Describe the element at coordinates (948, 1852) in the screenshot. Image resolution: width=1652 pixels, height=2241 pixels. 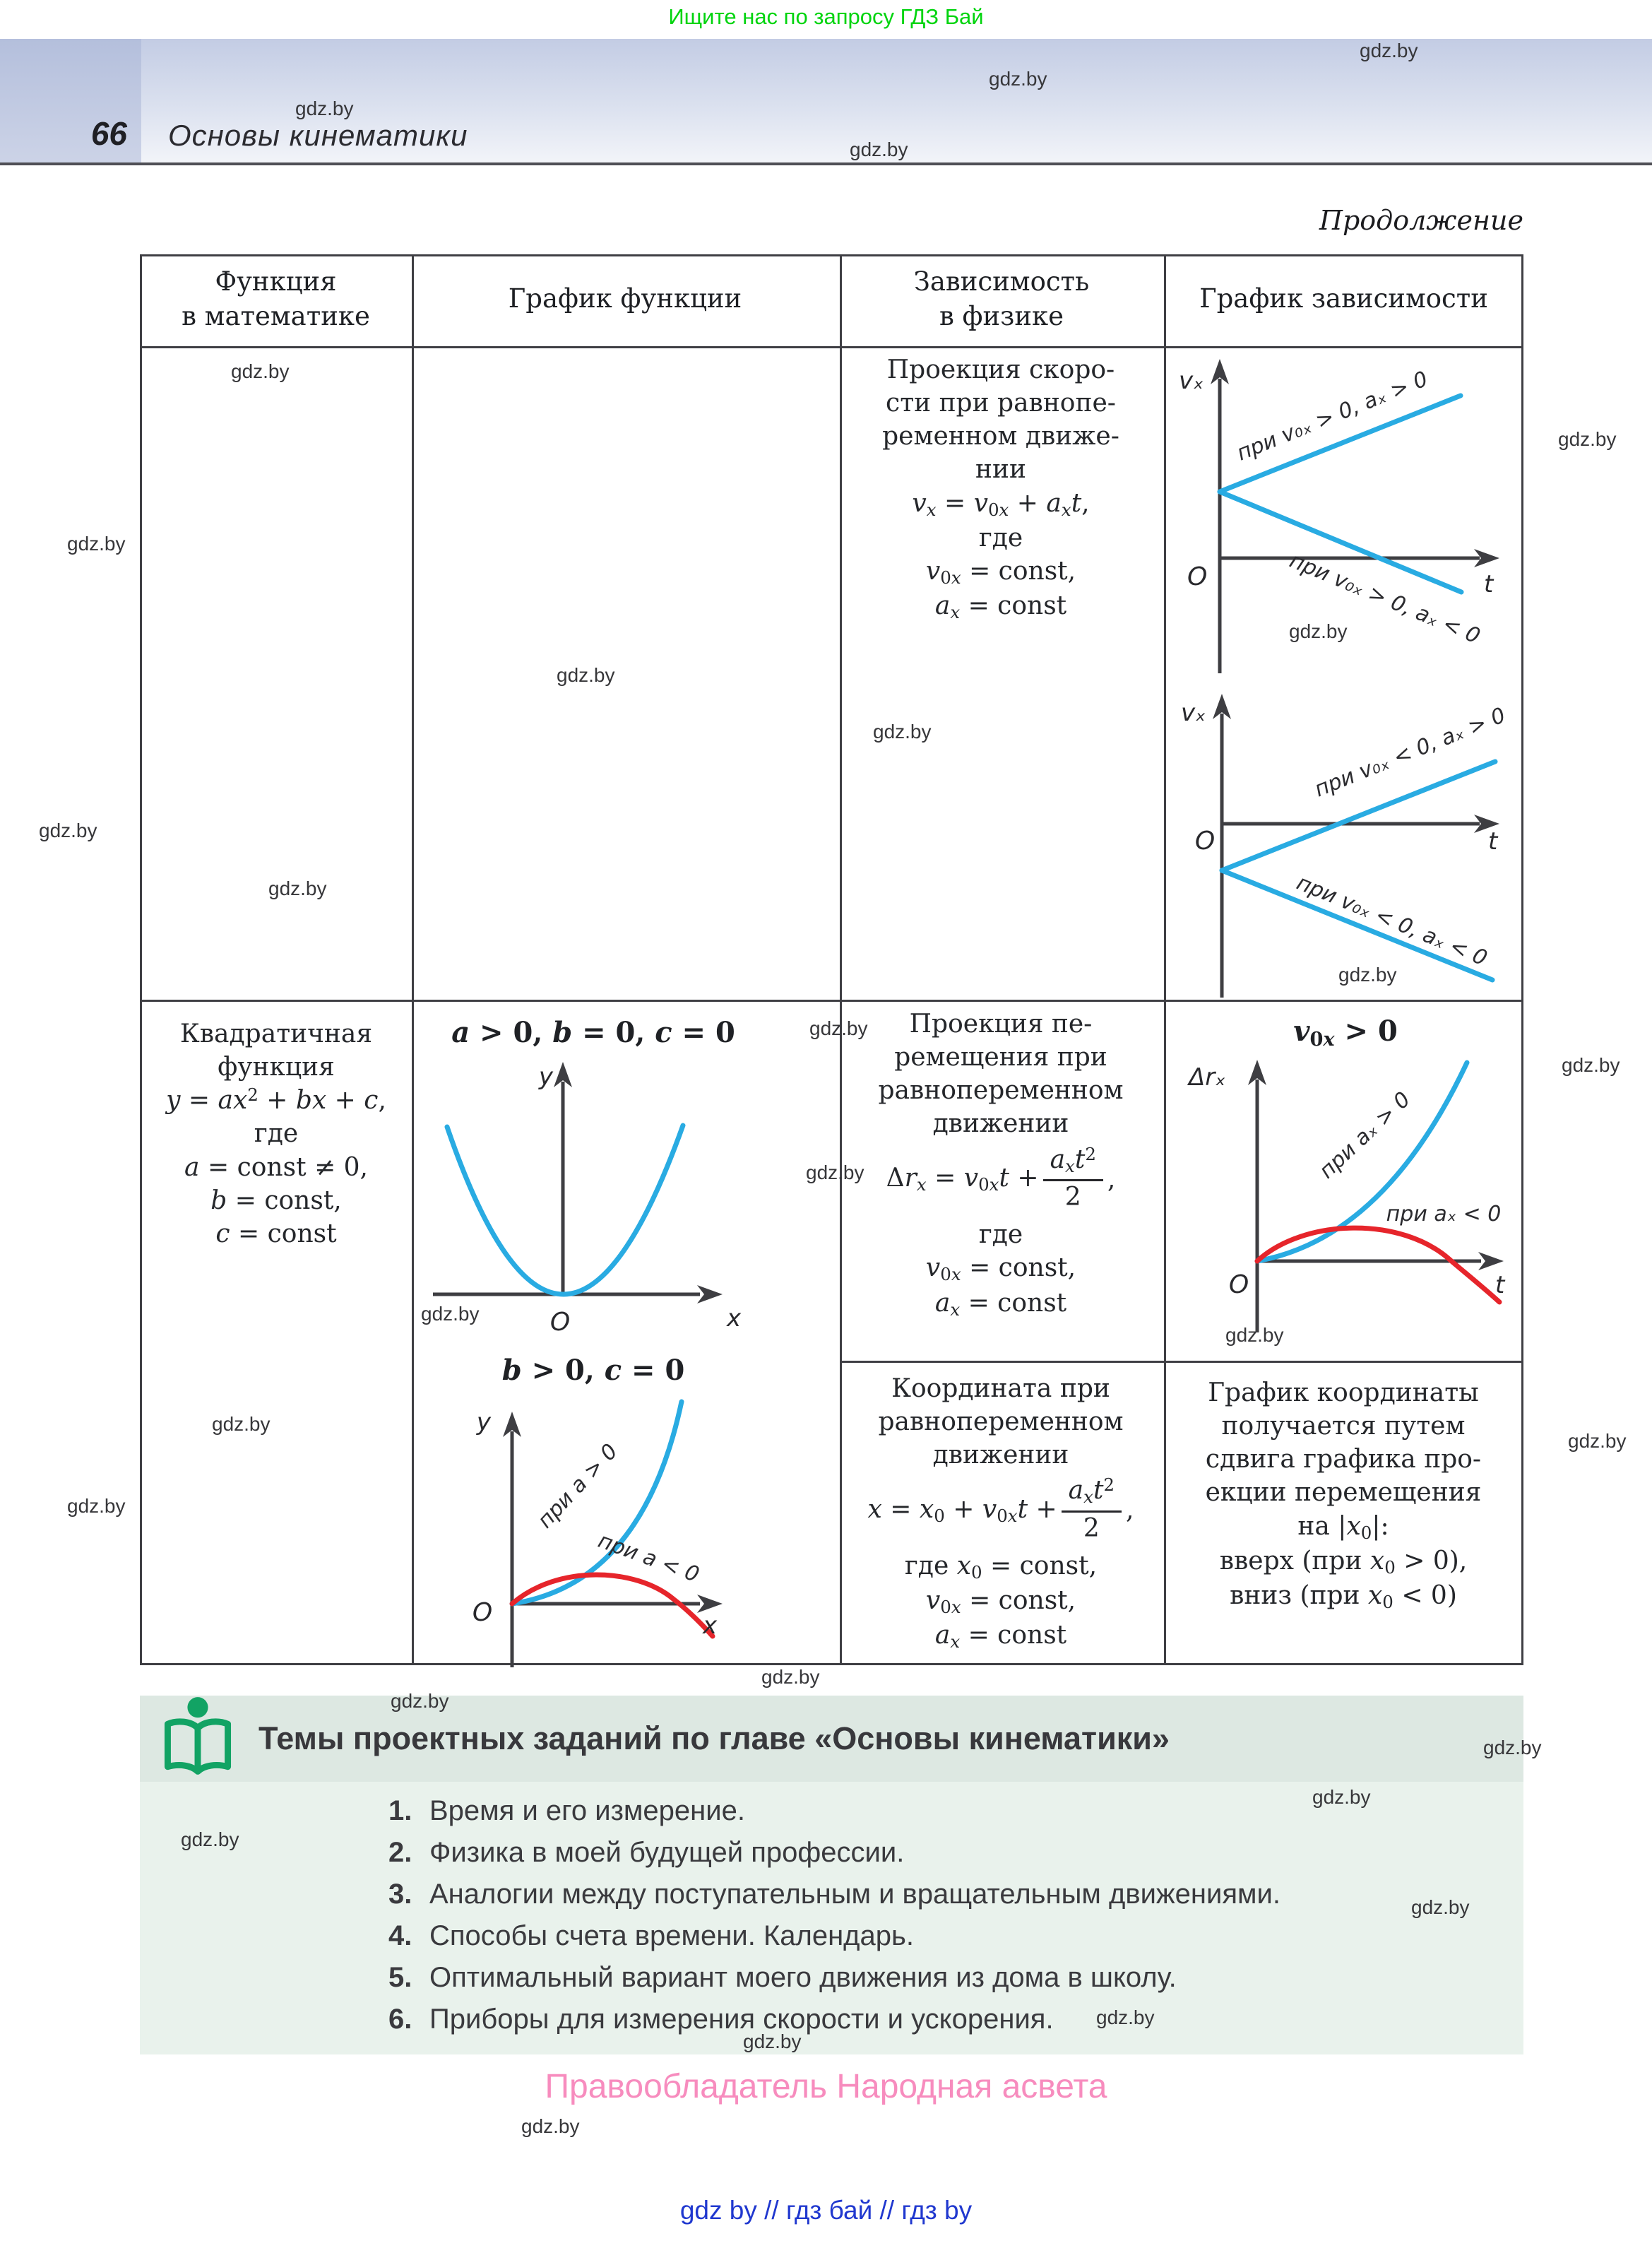
I see `project-item: 2. Физика в моей будущей профессии.` at that location.